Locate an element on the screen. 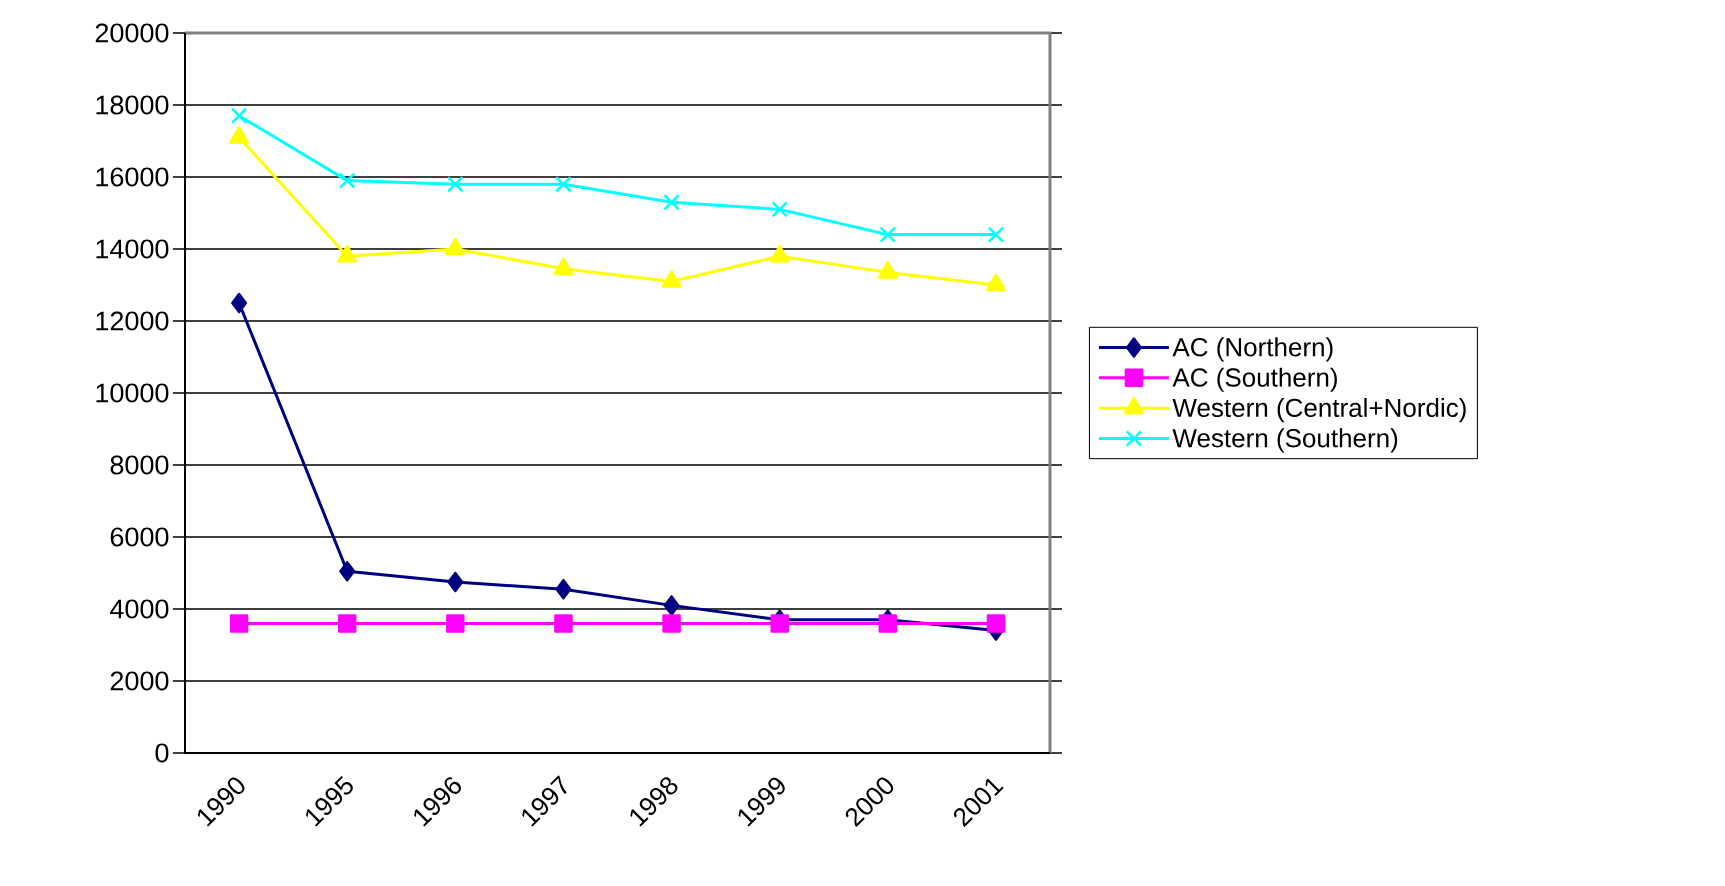 Image resolution: width=1725 pixels, height=886 pixels. y-tick-label: 14000 is located at coordinates (132, 249).